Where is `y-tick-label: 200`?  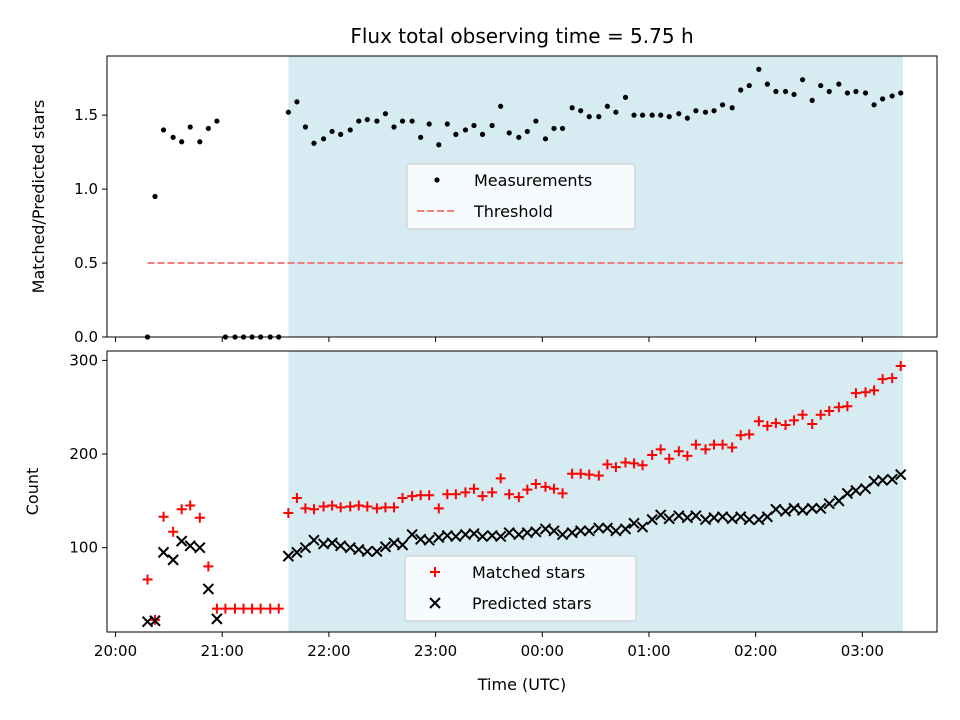
y-tick-label: 200 is located at coordinates (83, 454).